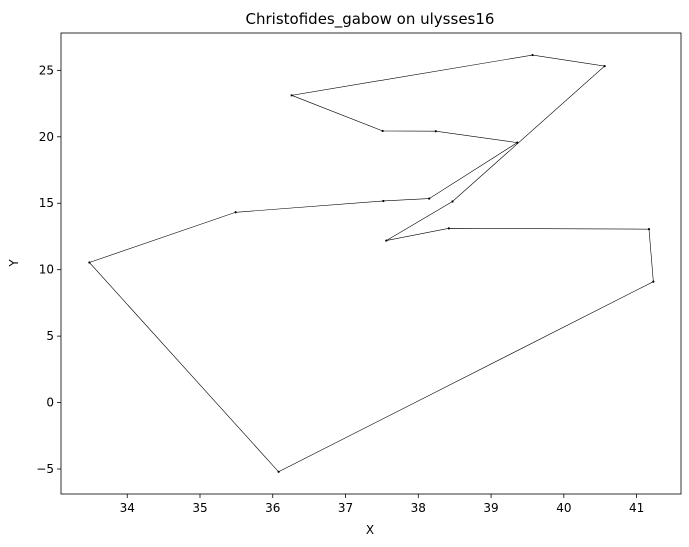  I want to click on x-tick-label: 35, so click(199, 508).